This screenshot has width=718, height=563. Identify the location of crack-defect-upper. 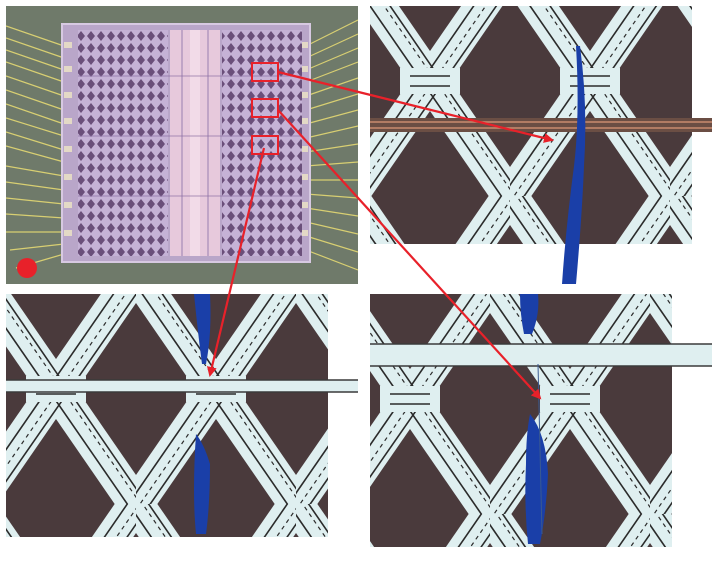
(202, 329).